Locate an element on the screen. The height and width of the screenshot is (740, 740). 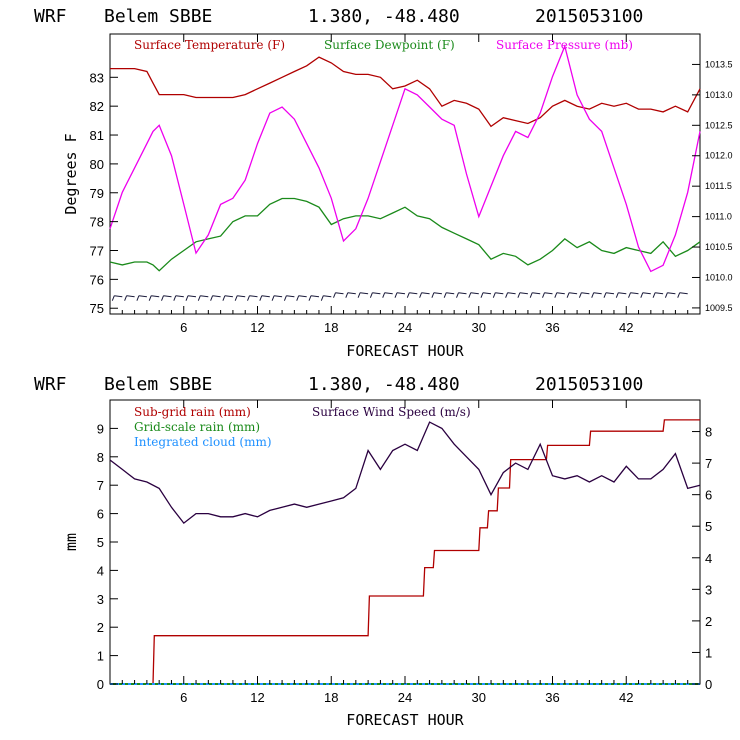
surface-xtick-label: 6 is located at coordinates (183, 327).